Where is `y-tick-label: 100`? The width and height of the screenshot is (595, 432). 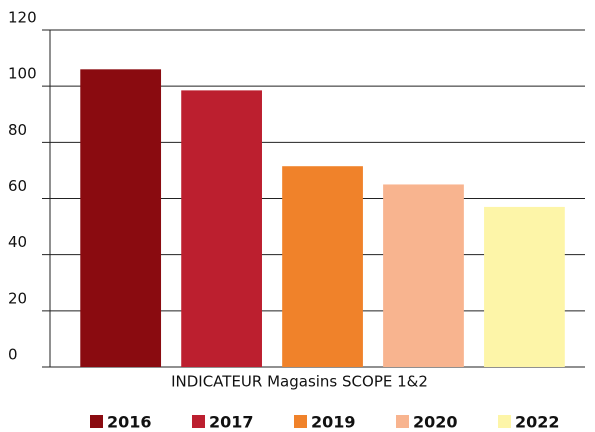 y-tick-label: 100 is located at coordinates (22, 74).